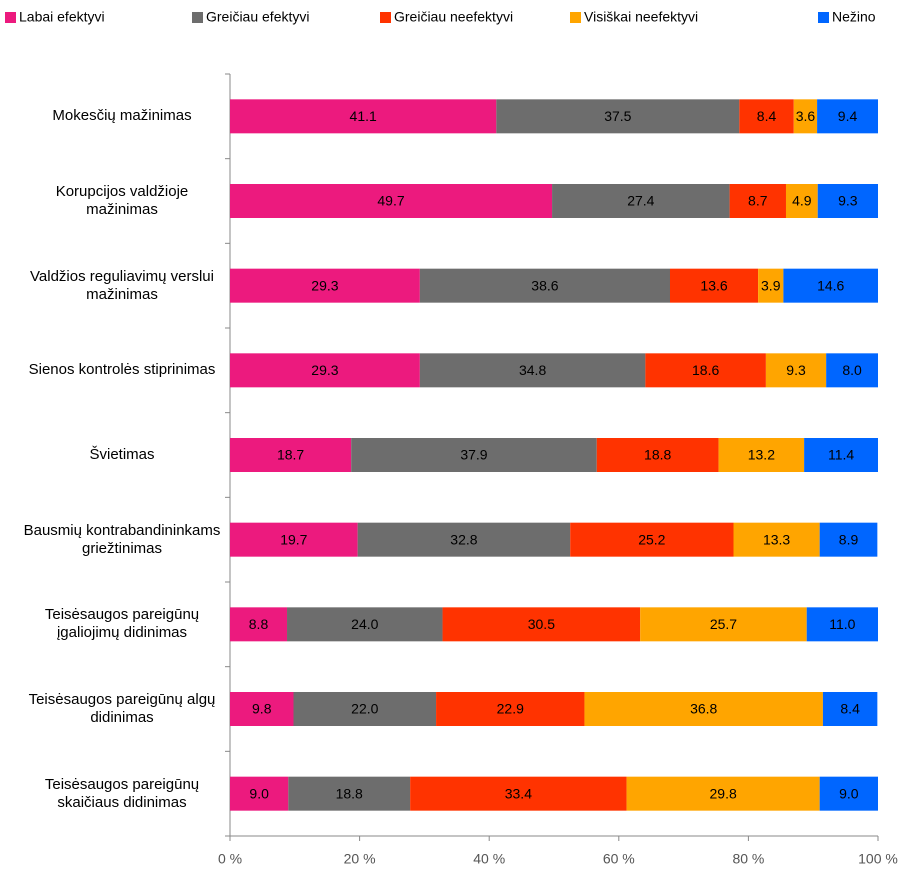 The width and height of the screenshot is (922, 875). What do you see at coordinates (62, 17) in the screenshot?
I see `legend-label: Labai efektyvi` at bounding box center [62, 17].